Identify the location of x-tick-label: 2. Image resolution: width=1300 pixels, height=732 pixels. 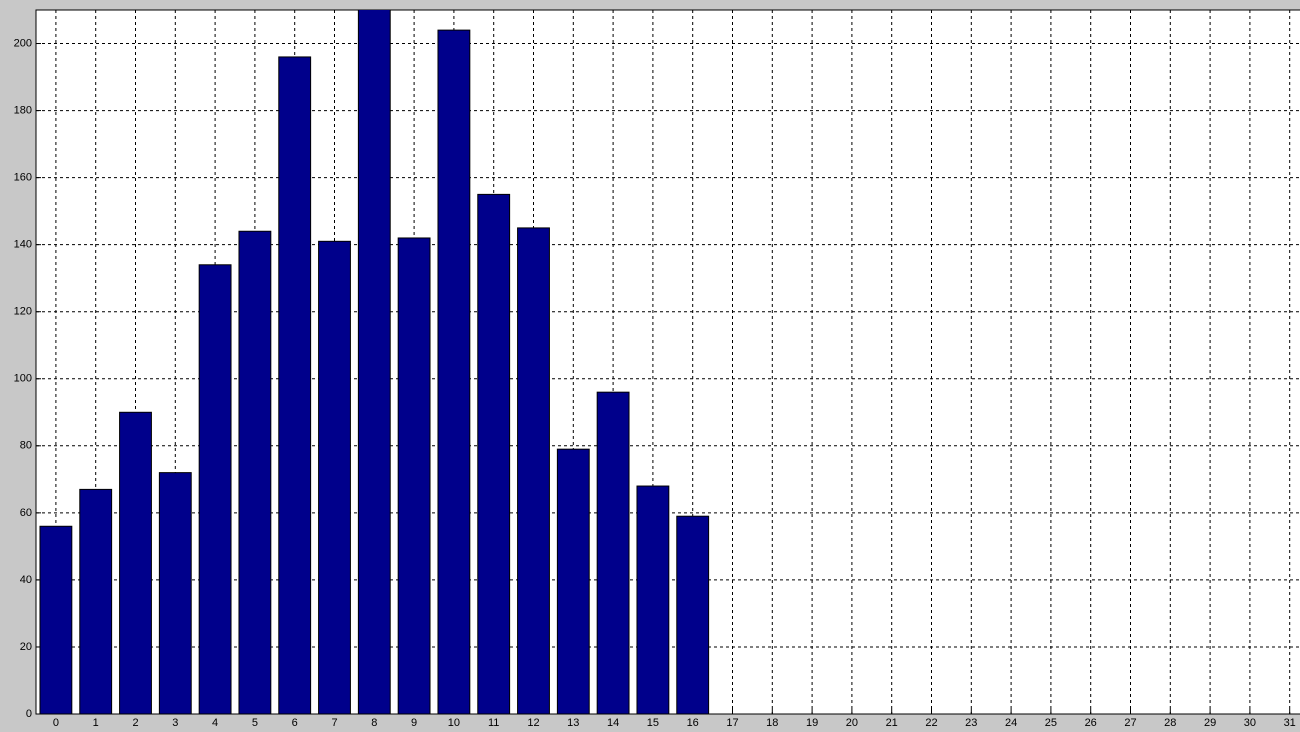
(135, 723).